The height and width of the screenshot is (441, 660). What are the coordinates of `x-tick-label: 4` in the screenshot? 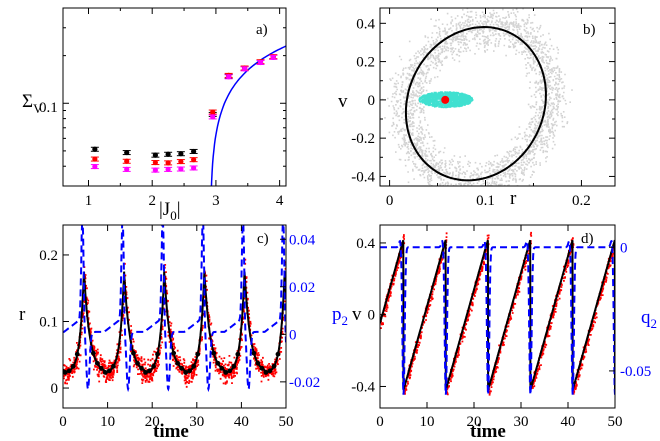 It's located at (280, 201).